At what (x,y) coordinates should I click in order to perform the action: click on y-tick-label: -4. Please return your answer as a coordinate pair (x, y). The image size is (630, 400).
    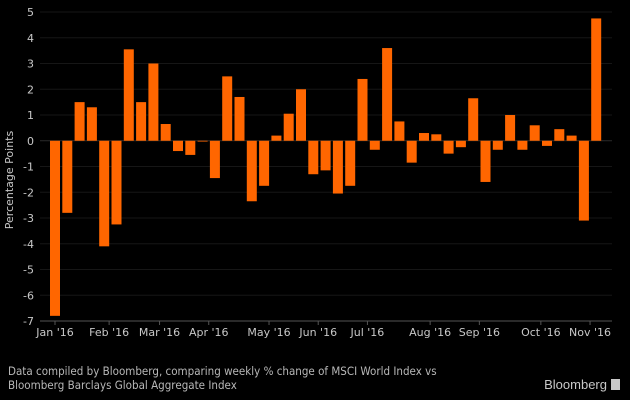
    Looking at the image, I should click on (28, 244).